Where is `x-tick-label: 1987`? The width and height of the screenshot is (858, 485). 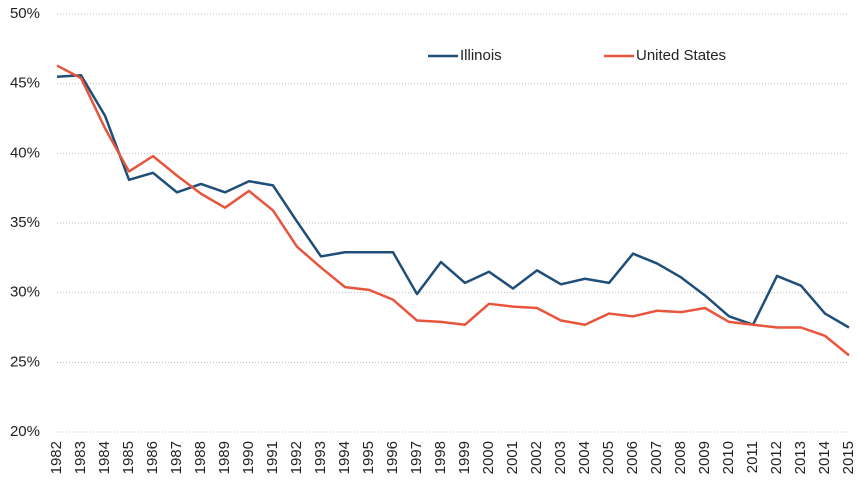 x-tick-label: 1987 is located at coordinates (176, 457).